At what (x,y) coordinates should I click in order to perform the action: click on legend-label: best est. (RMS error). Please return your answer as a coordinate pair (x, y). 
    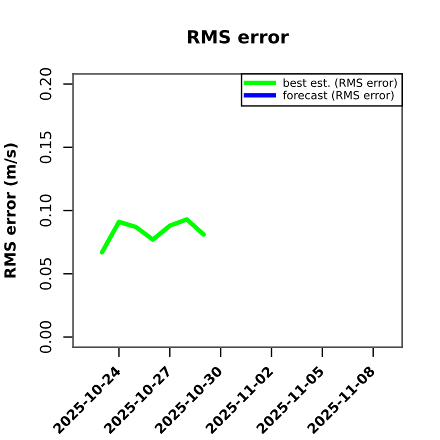
    Looking at the image, I should click on (340, 83).